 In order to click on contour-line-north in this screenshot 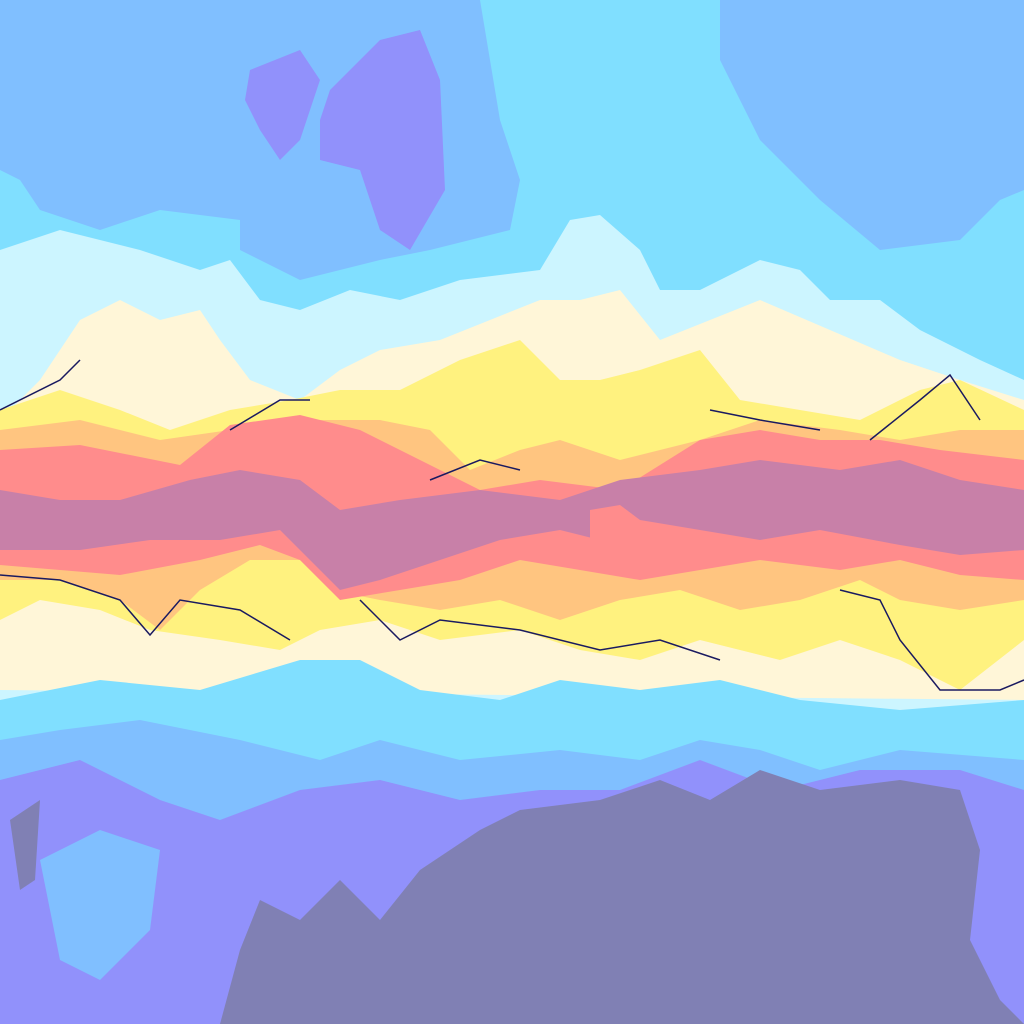, I will do `click(490, 420)`.